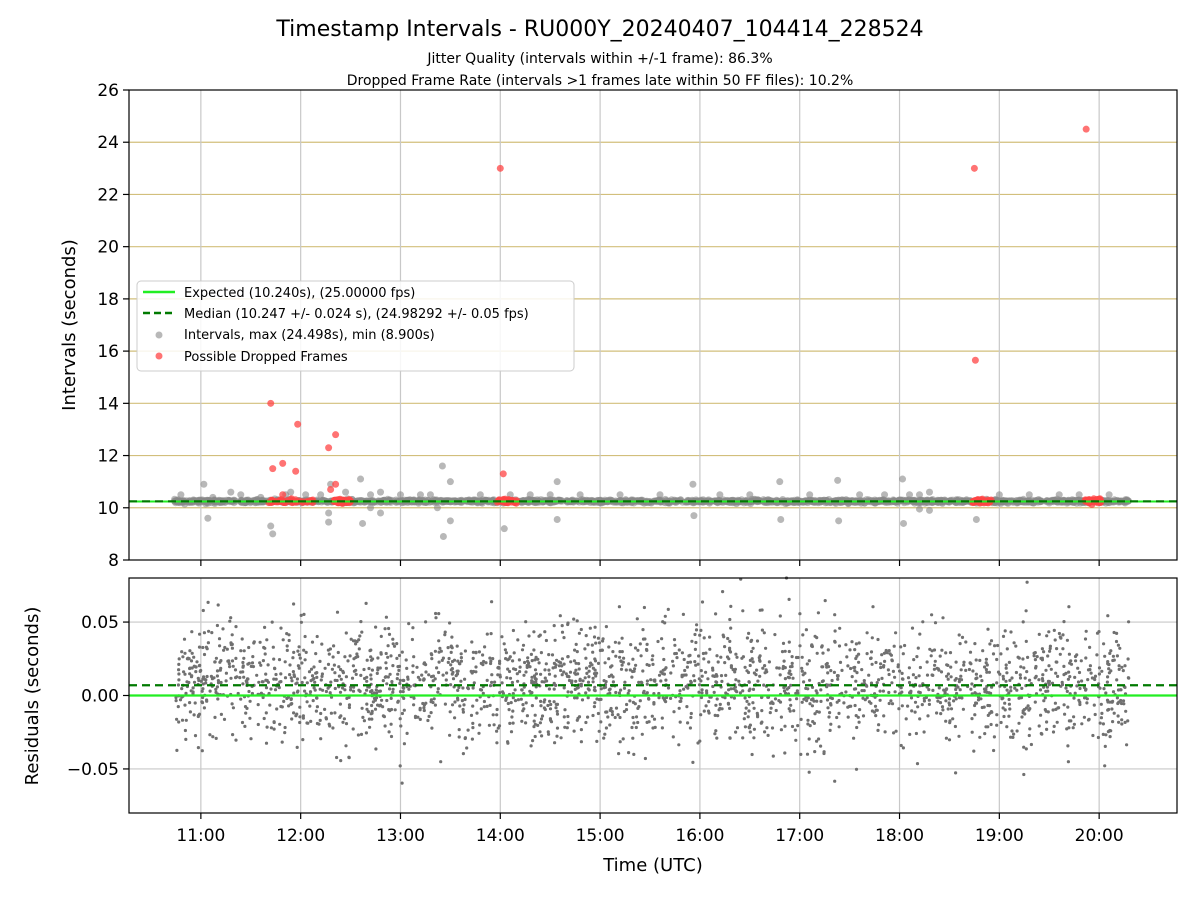  I want to click on legend-expected-label: Expected (10.240s), (25.00000 fps), so click(299, 293).